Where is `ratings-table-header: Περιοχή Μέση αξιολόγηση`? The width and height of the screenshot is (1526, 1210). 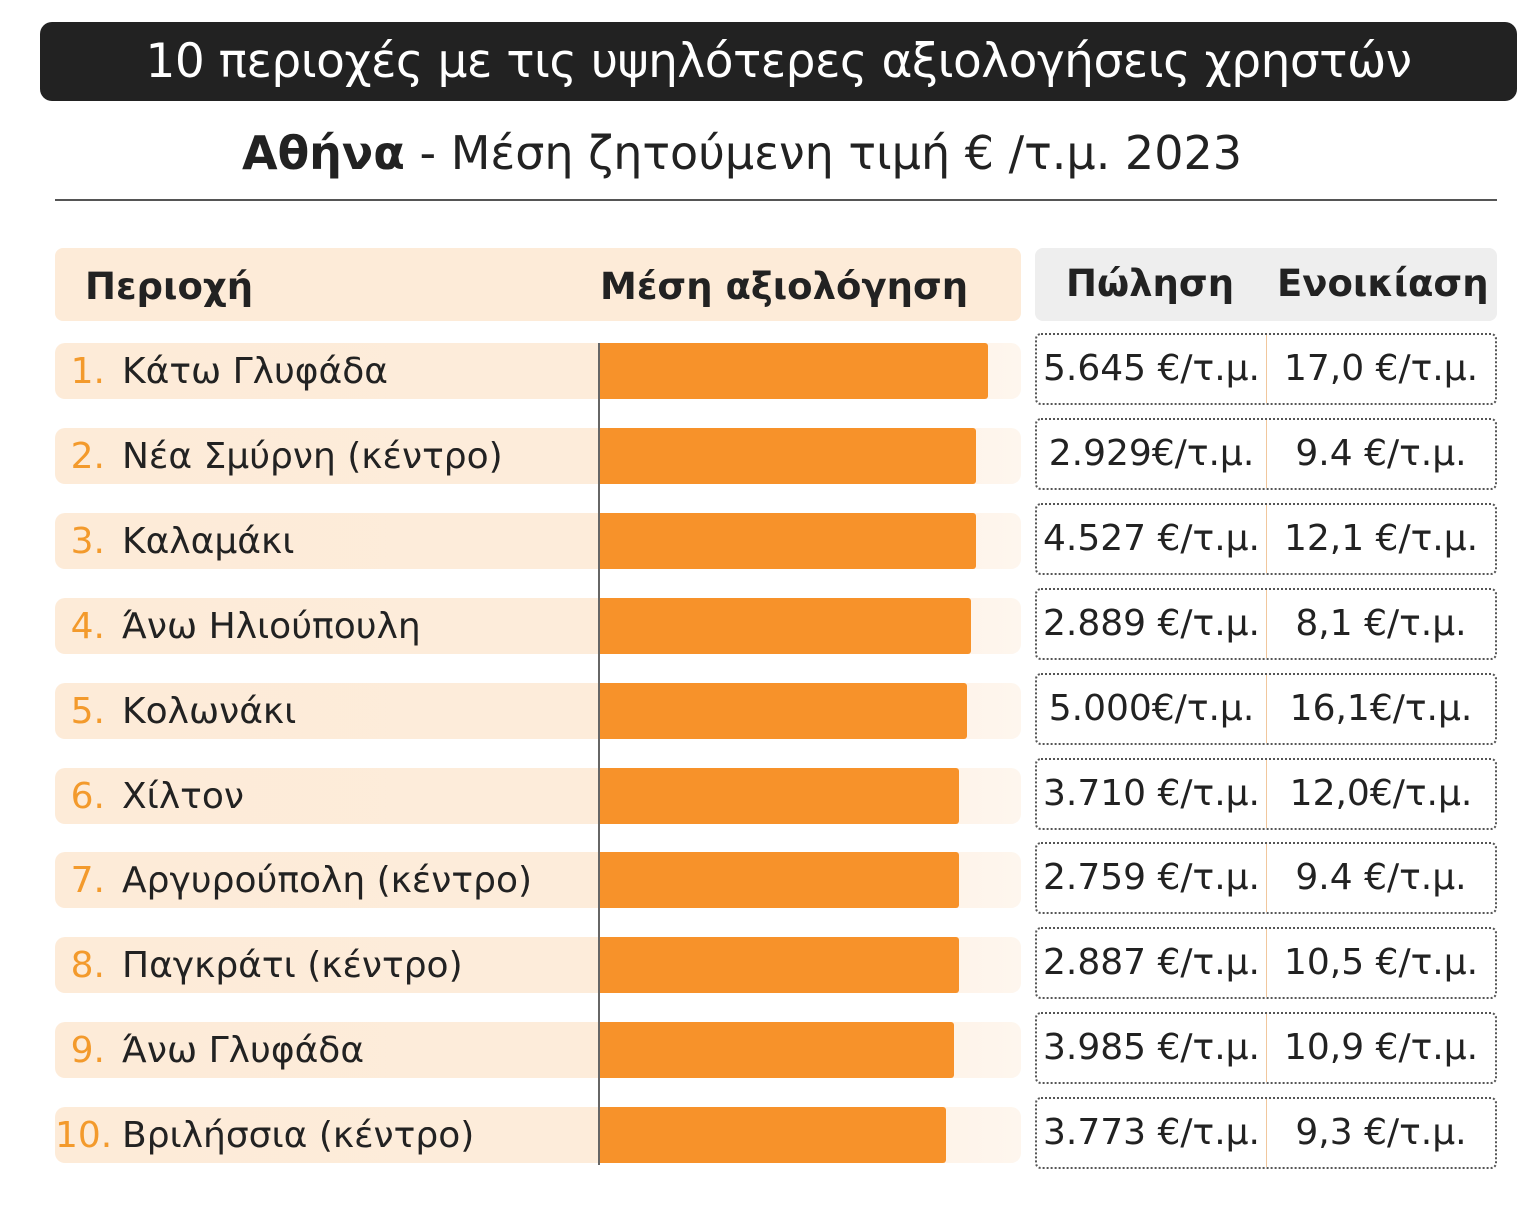
ratings-table-header: Περιοχή Μέση αξιολόγηση is located at coordinates (538, 284).